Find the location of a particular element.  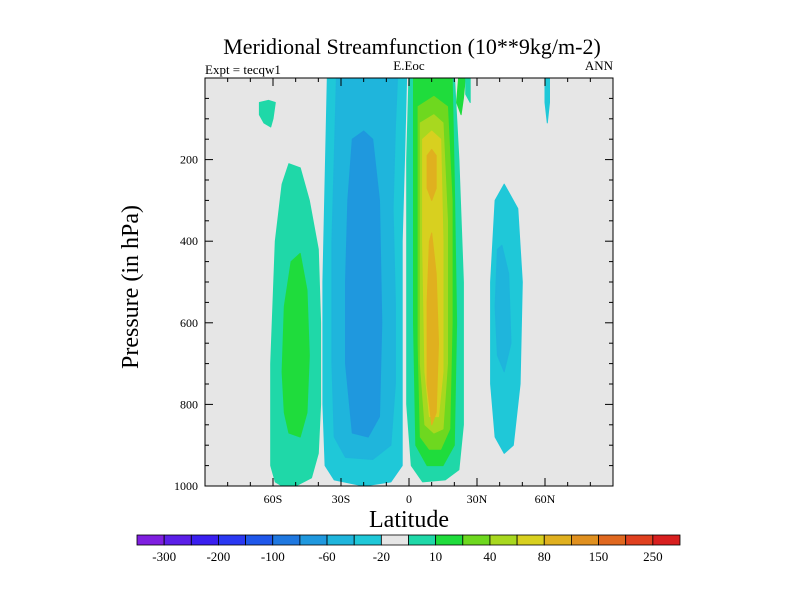

x-tick-label: 30S is located at coordinates (341, 499).